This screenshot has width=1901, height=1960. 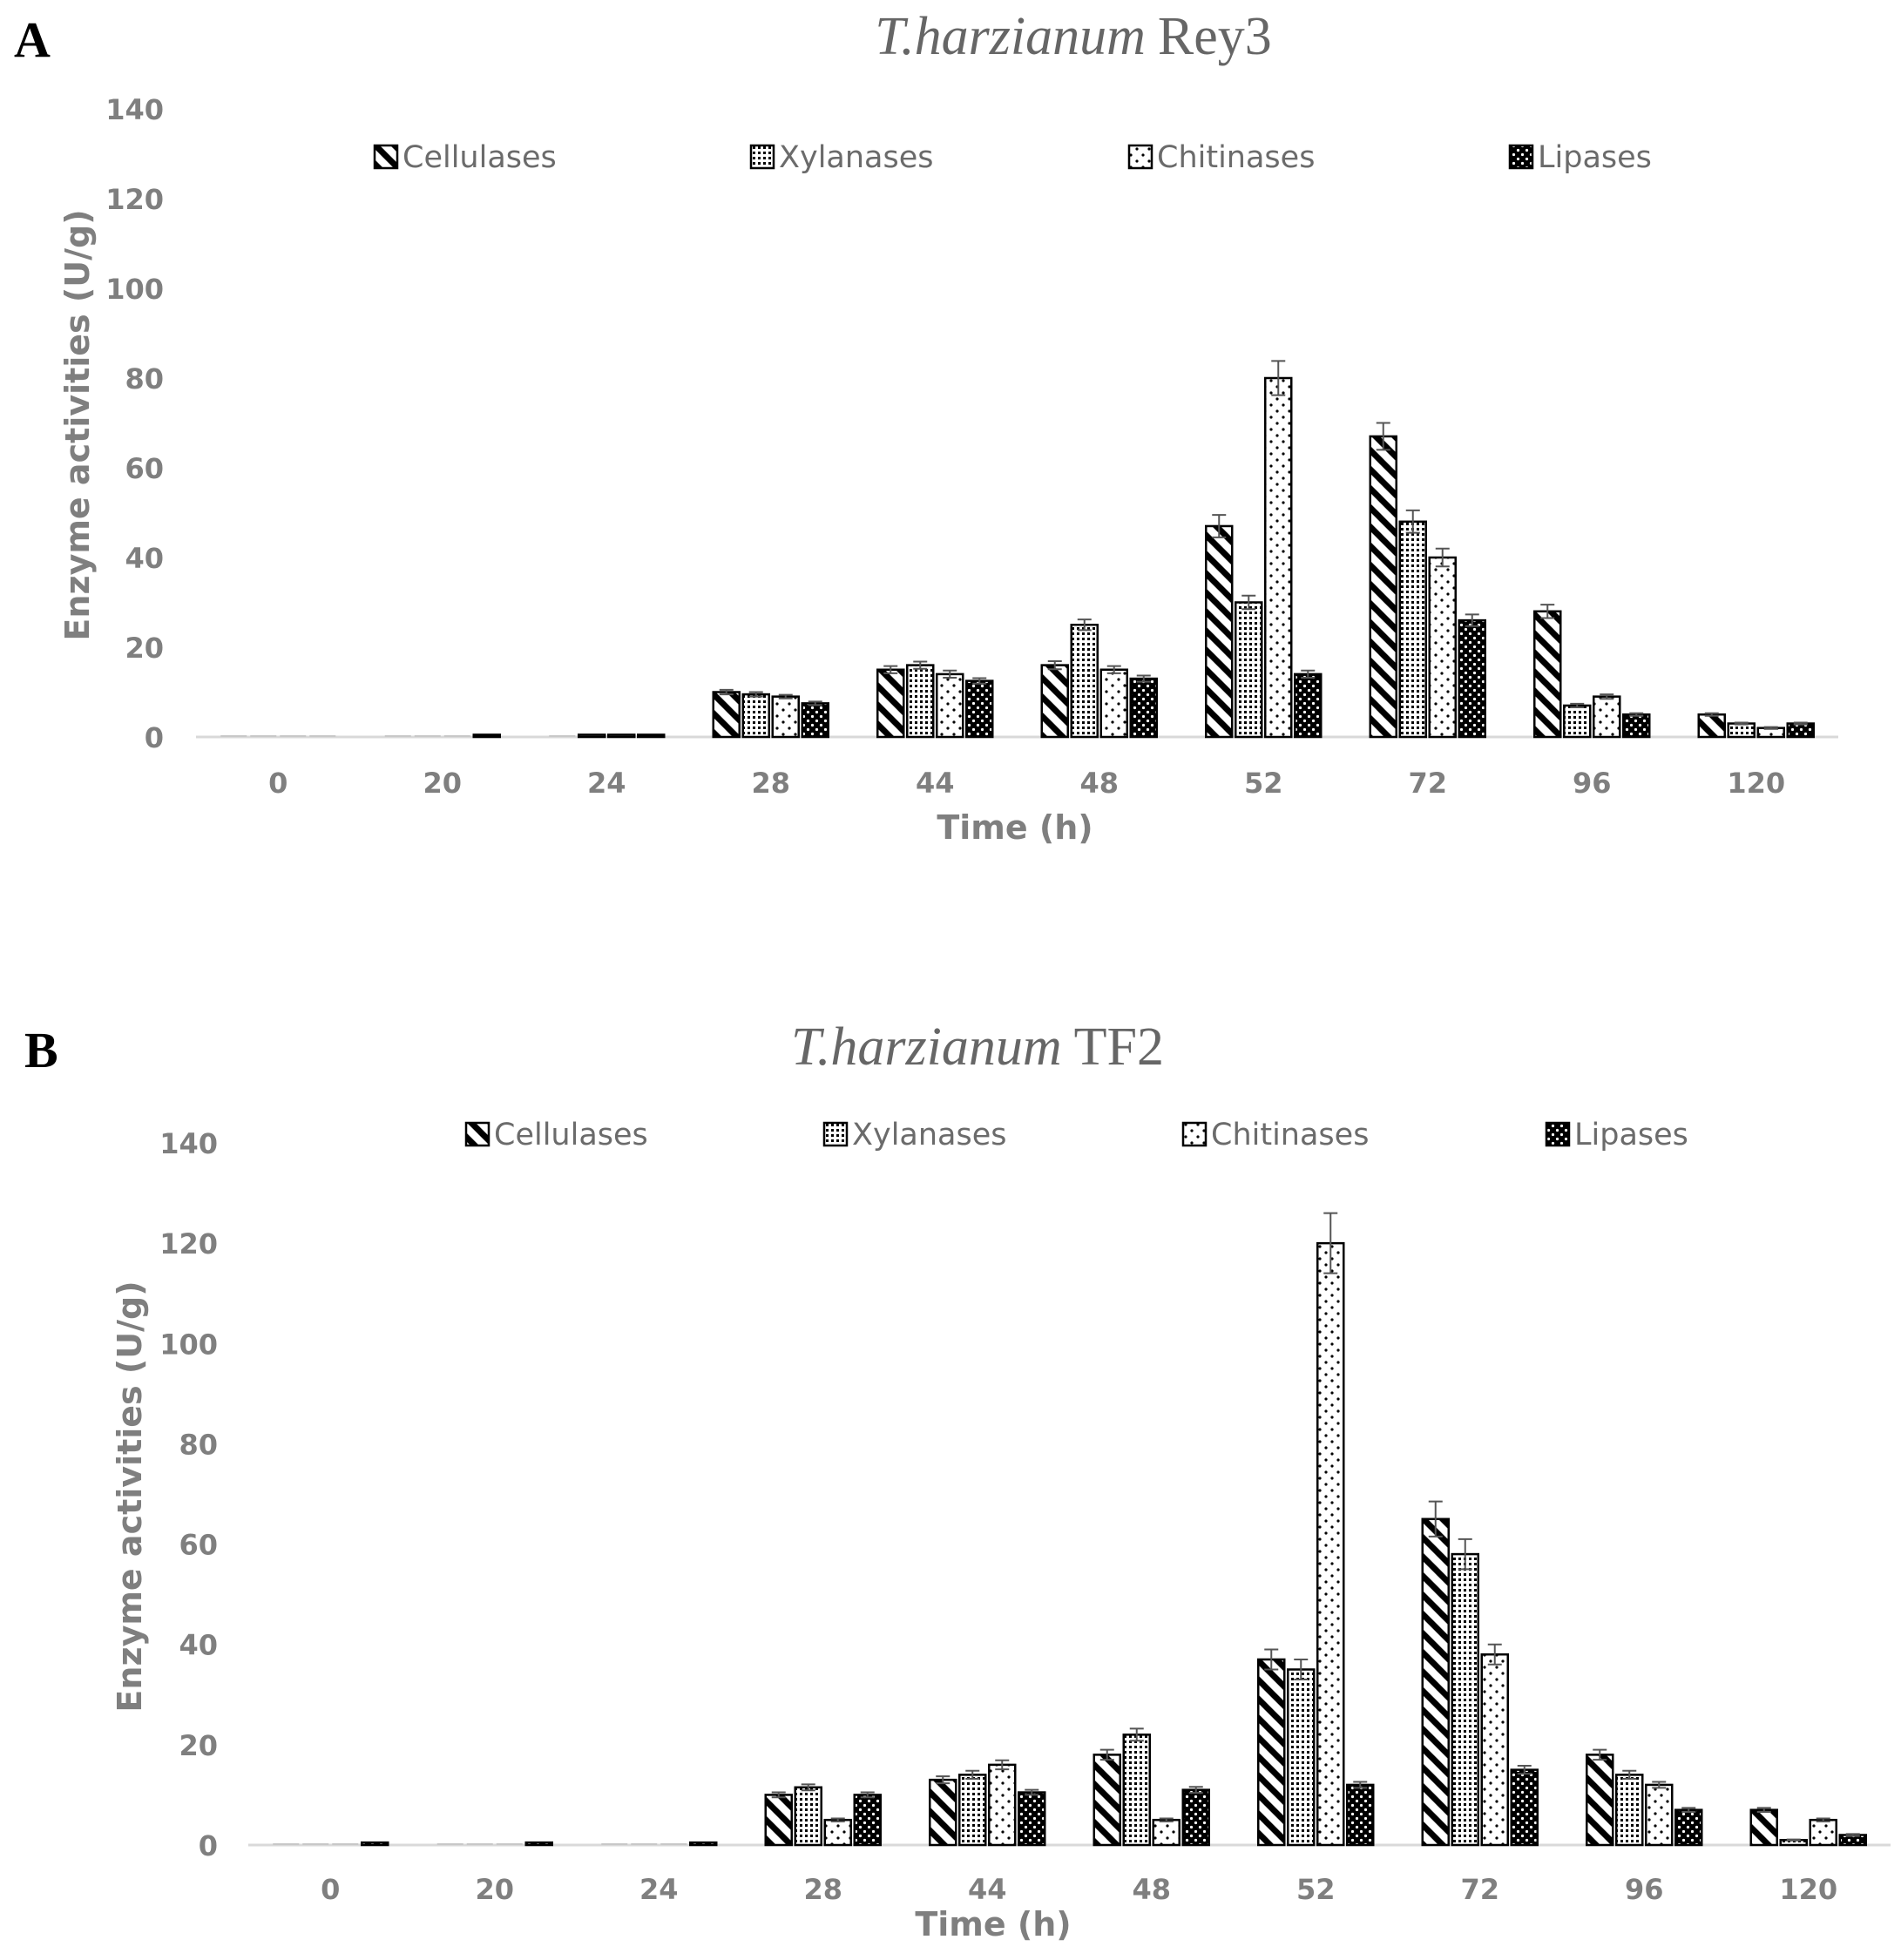 I want to click on x-axis-title: Time (h), so click(x=1015, y=827).